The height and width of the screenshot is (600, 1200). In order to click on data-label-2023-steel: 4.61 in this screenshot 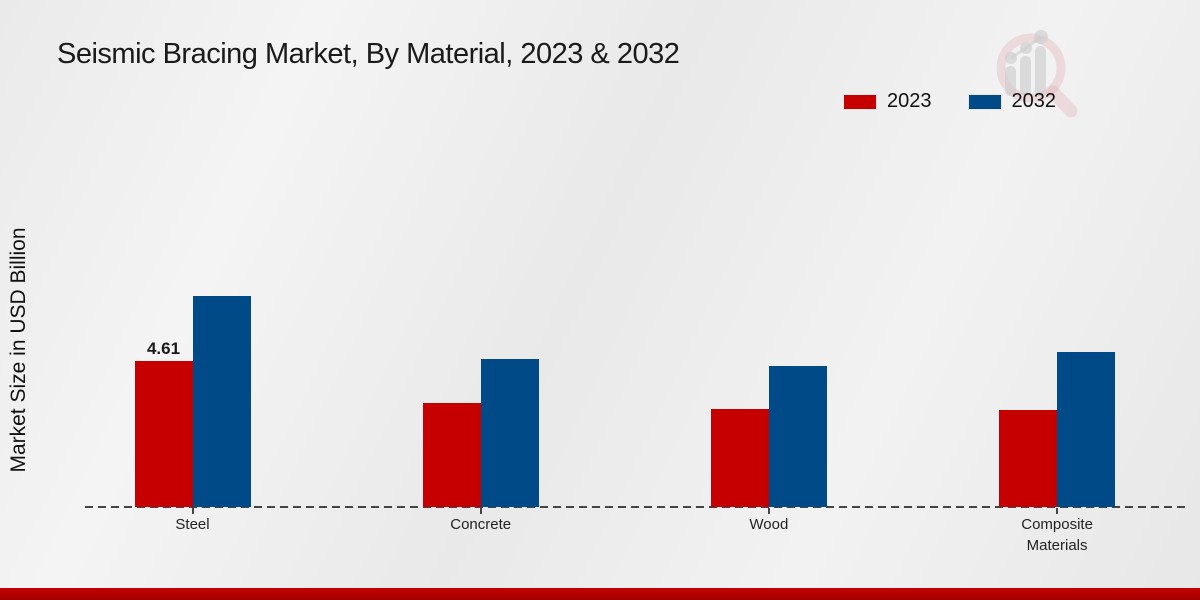, I will do `click(163, 348)`.